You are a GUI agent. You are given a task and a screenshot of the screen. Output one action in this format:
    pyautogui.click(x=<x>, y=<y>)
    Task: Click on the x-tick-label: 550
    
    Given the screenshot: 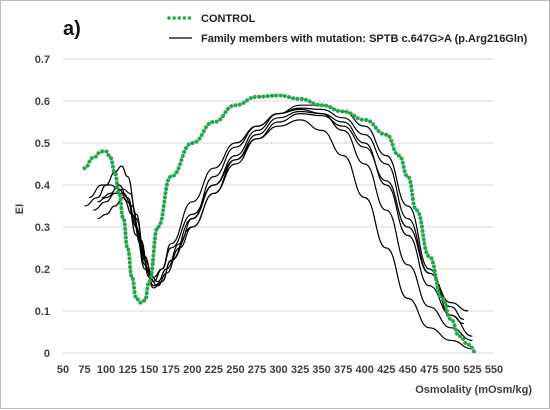 What is the action you would take?
    pyautogui.click(x=494, y=370)
    